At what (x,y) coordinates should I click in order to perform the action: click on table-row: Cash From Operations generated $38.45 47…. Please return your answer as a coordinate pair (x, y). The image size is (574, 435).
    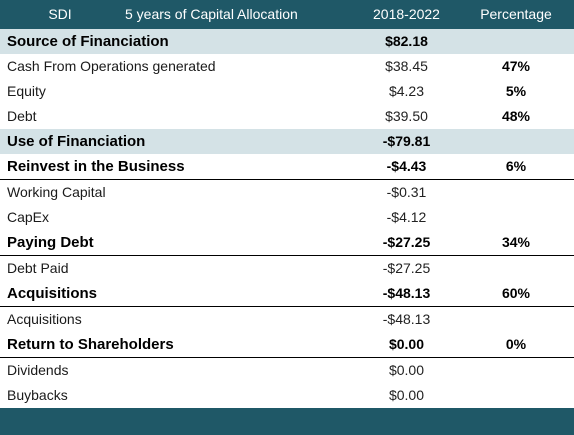
    Looking at the image, I should click on (287, 66).